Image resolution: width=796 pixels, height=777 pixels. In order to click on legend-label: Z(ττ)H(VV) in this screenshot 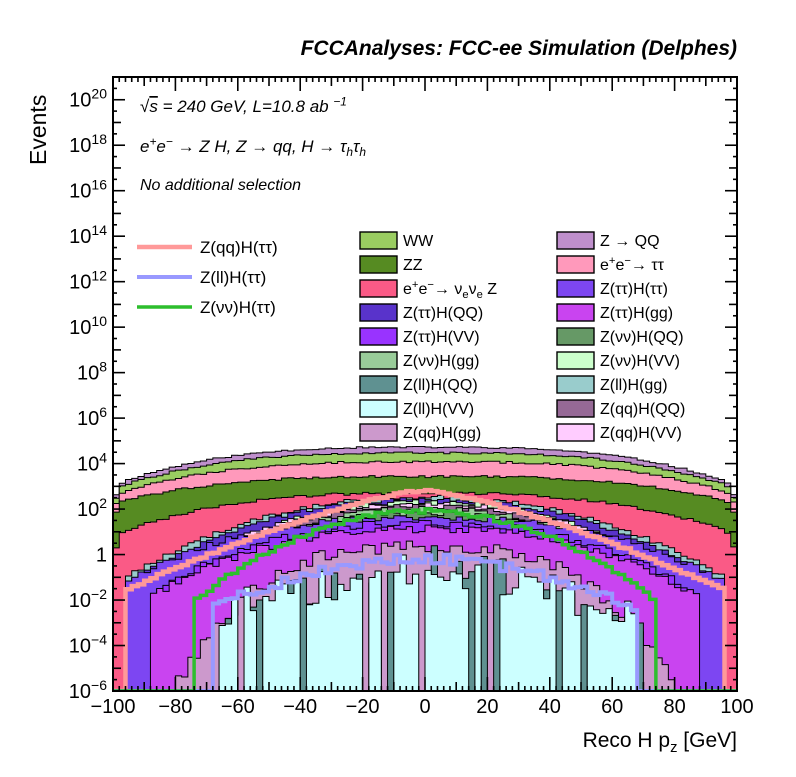, I will do `click(441, 337)`.